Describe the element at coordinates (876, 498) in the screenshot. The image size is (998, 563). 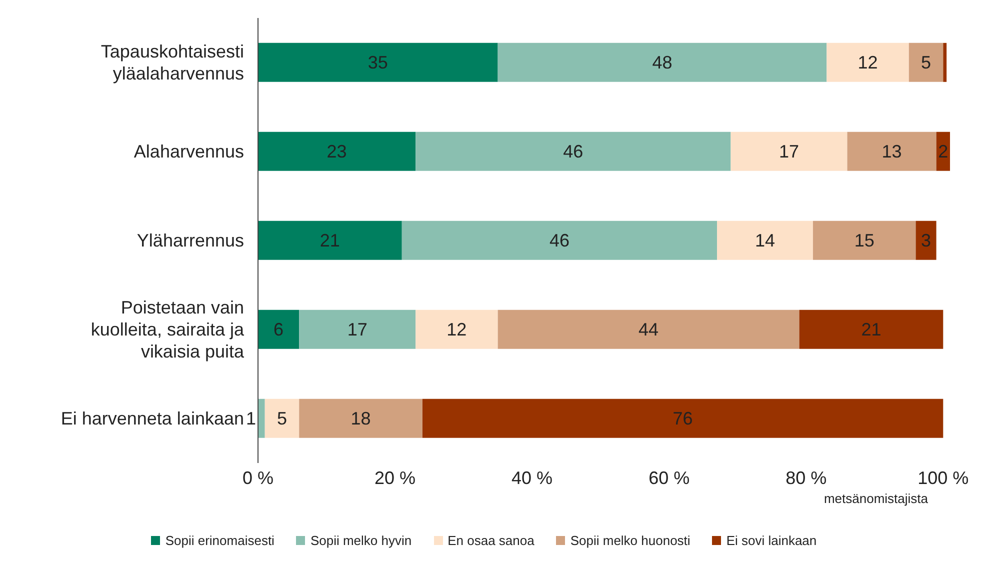
I see `x-axis-title: metsänomistajista` at that location.